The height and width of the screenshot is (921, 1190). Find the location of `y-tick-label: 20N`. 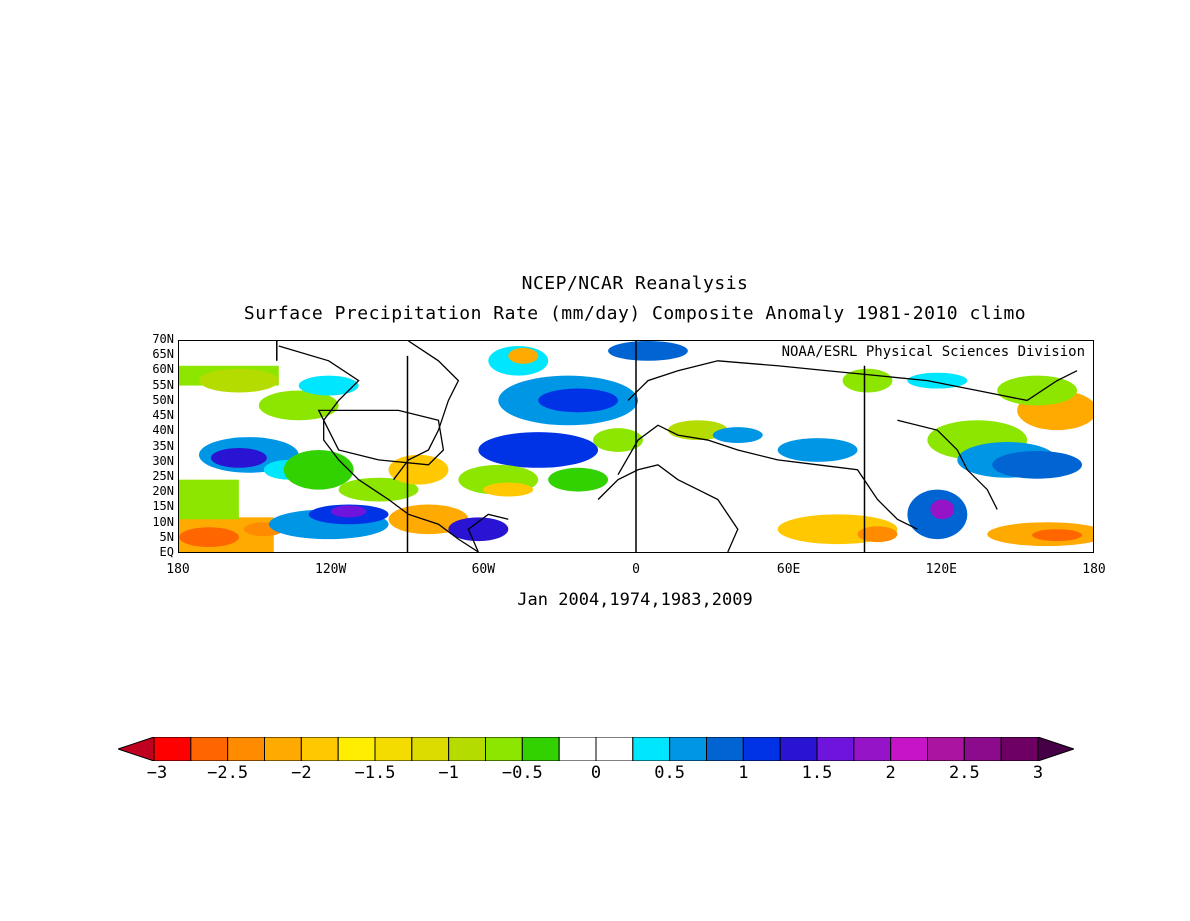

y-tick-label: 20N is located at coordinates (163, 491).